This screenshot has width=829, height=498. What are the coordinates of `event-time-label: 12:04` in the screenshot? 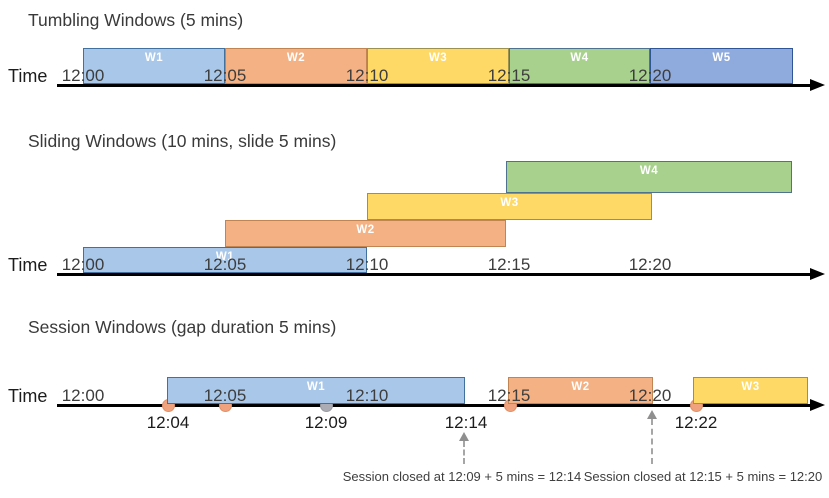 It's located at (168, 422).